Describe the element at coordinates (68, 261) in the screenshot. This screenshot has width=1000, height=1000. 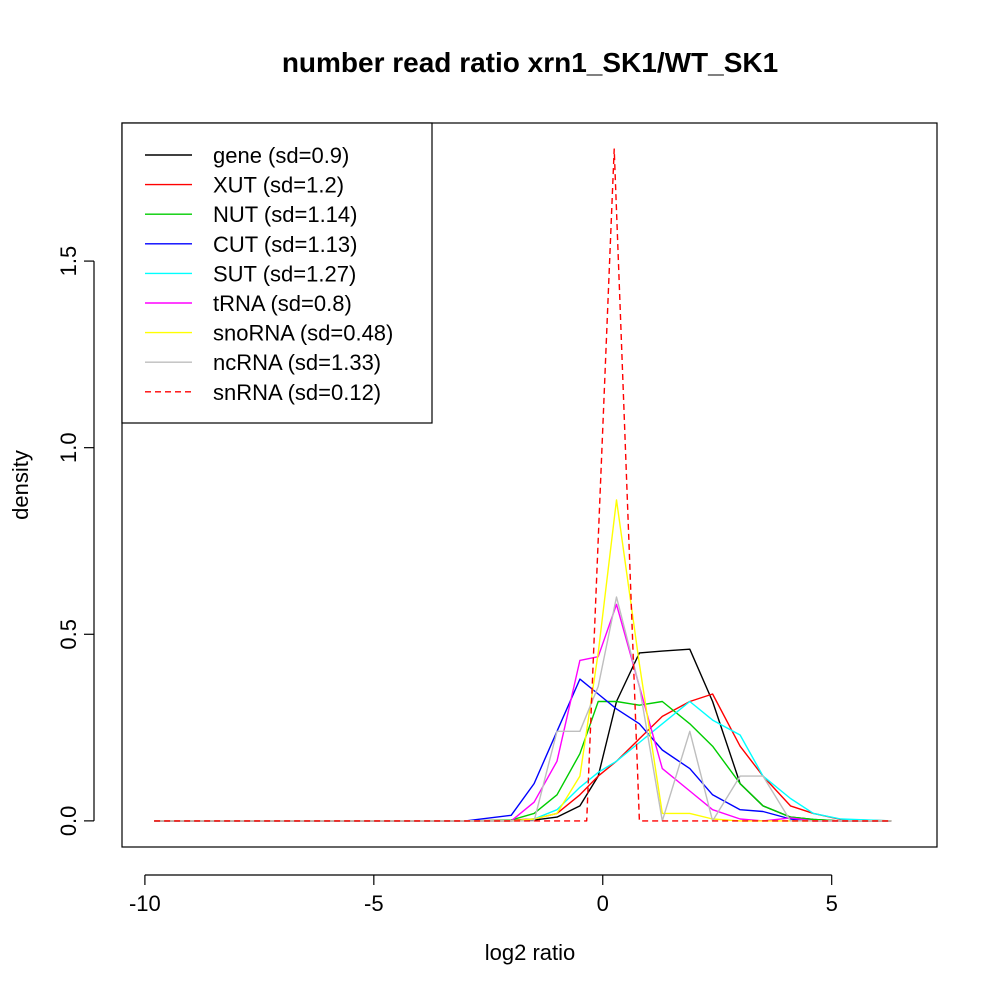
I see `y-tick-label: 1.5` at that location.